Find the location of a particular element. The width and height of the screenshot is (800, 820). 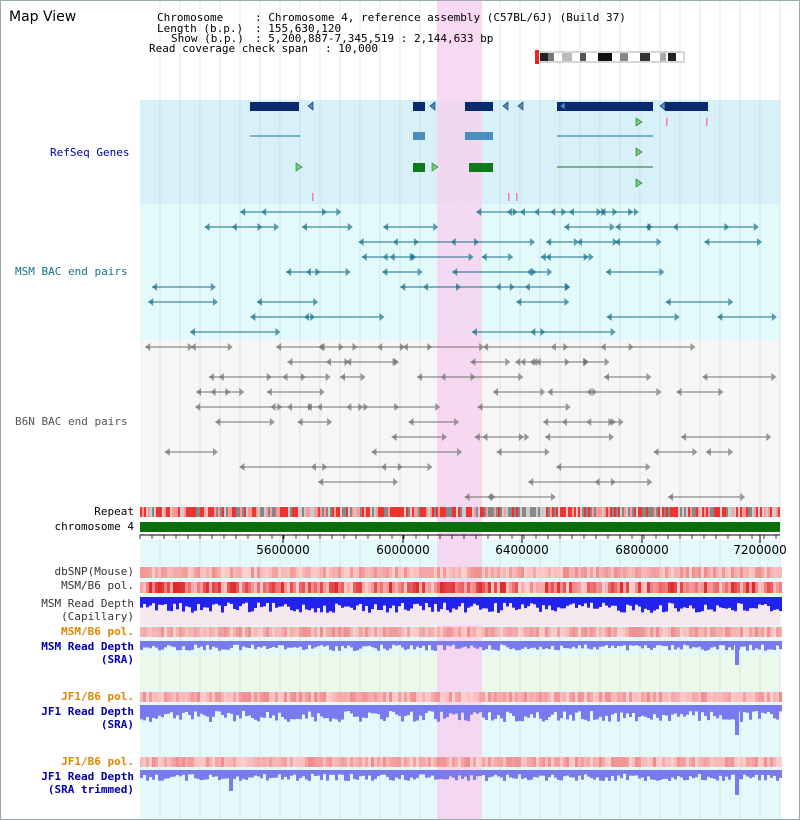

gene-tick is located at coordinates (707, 122).